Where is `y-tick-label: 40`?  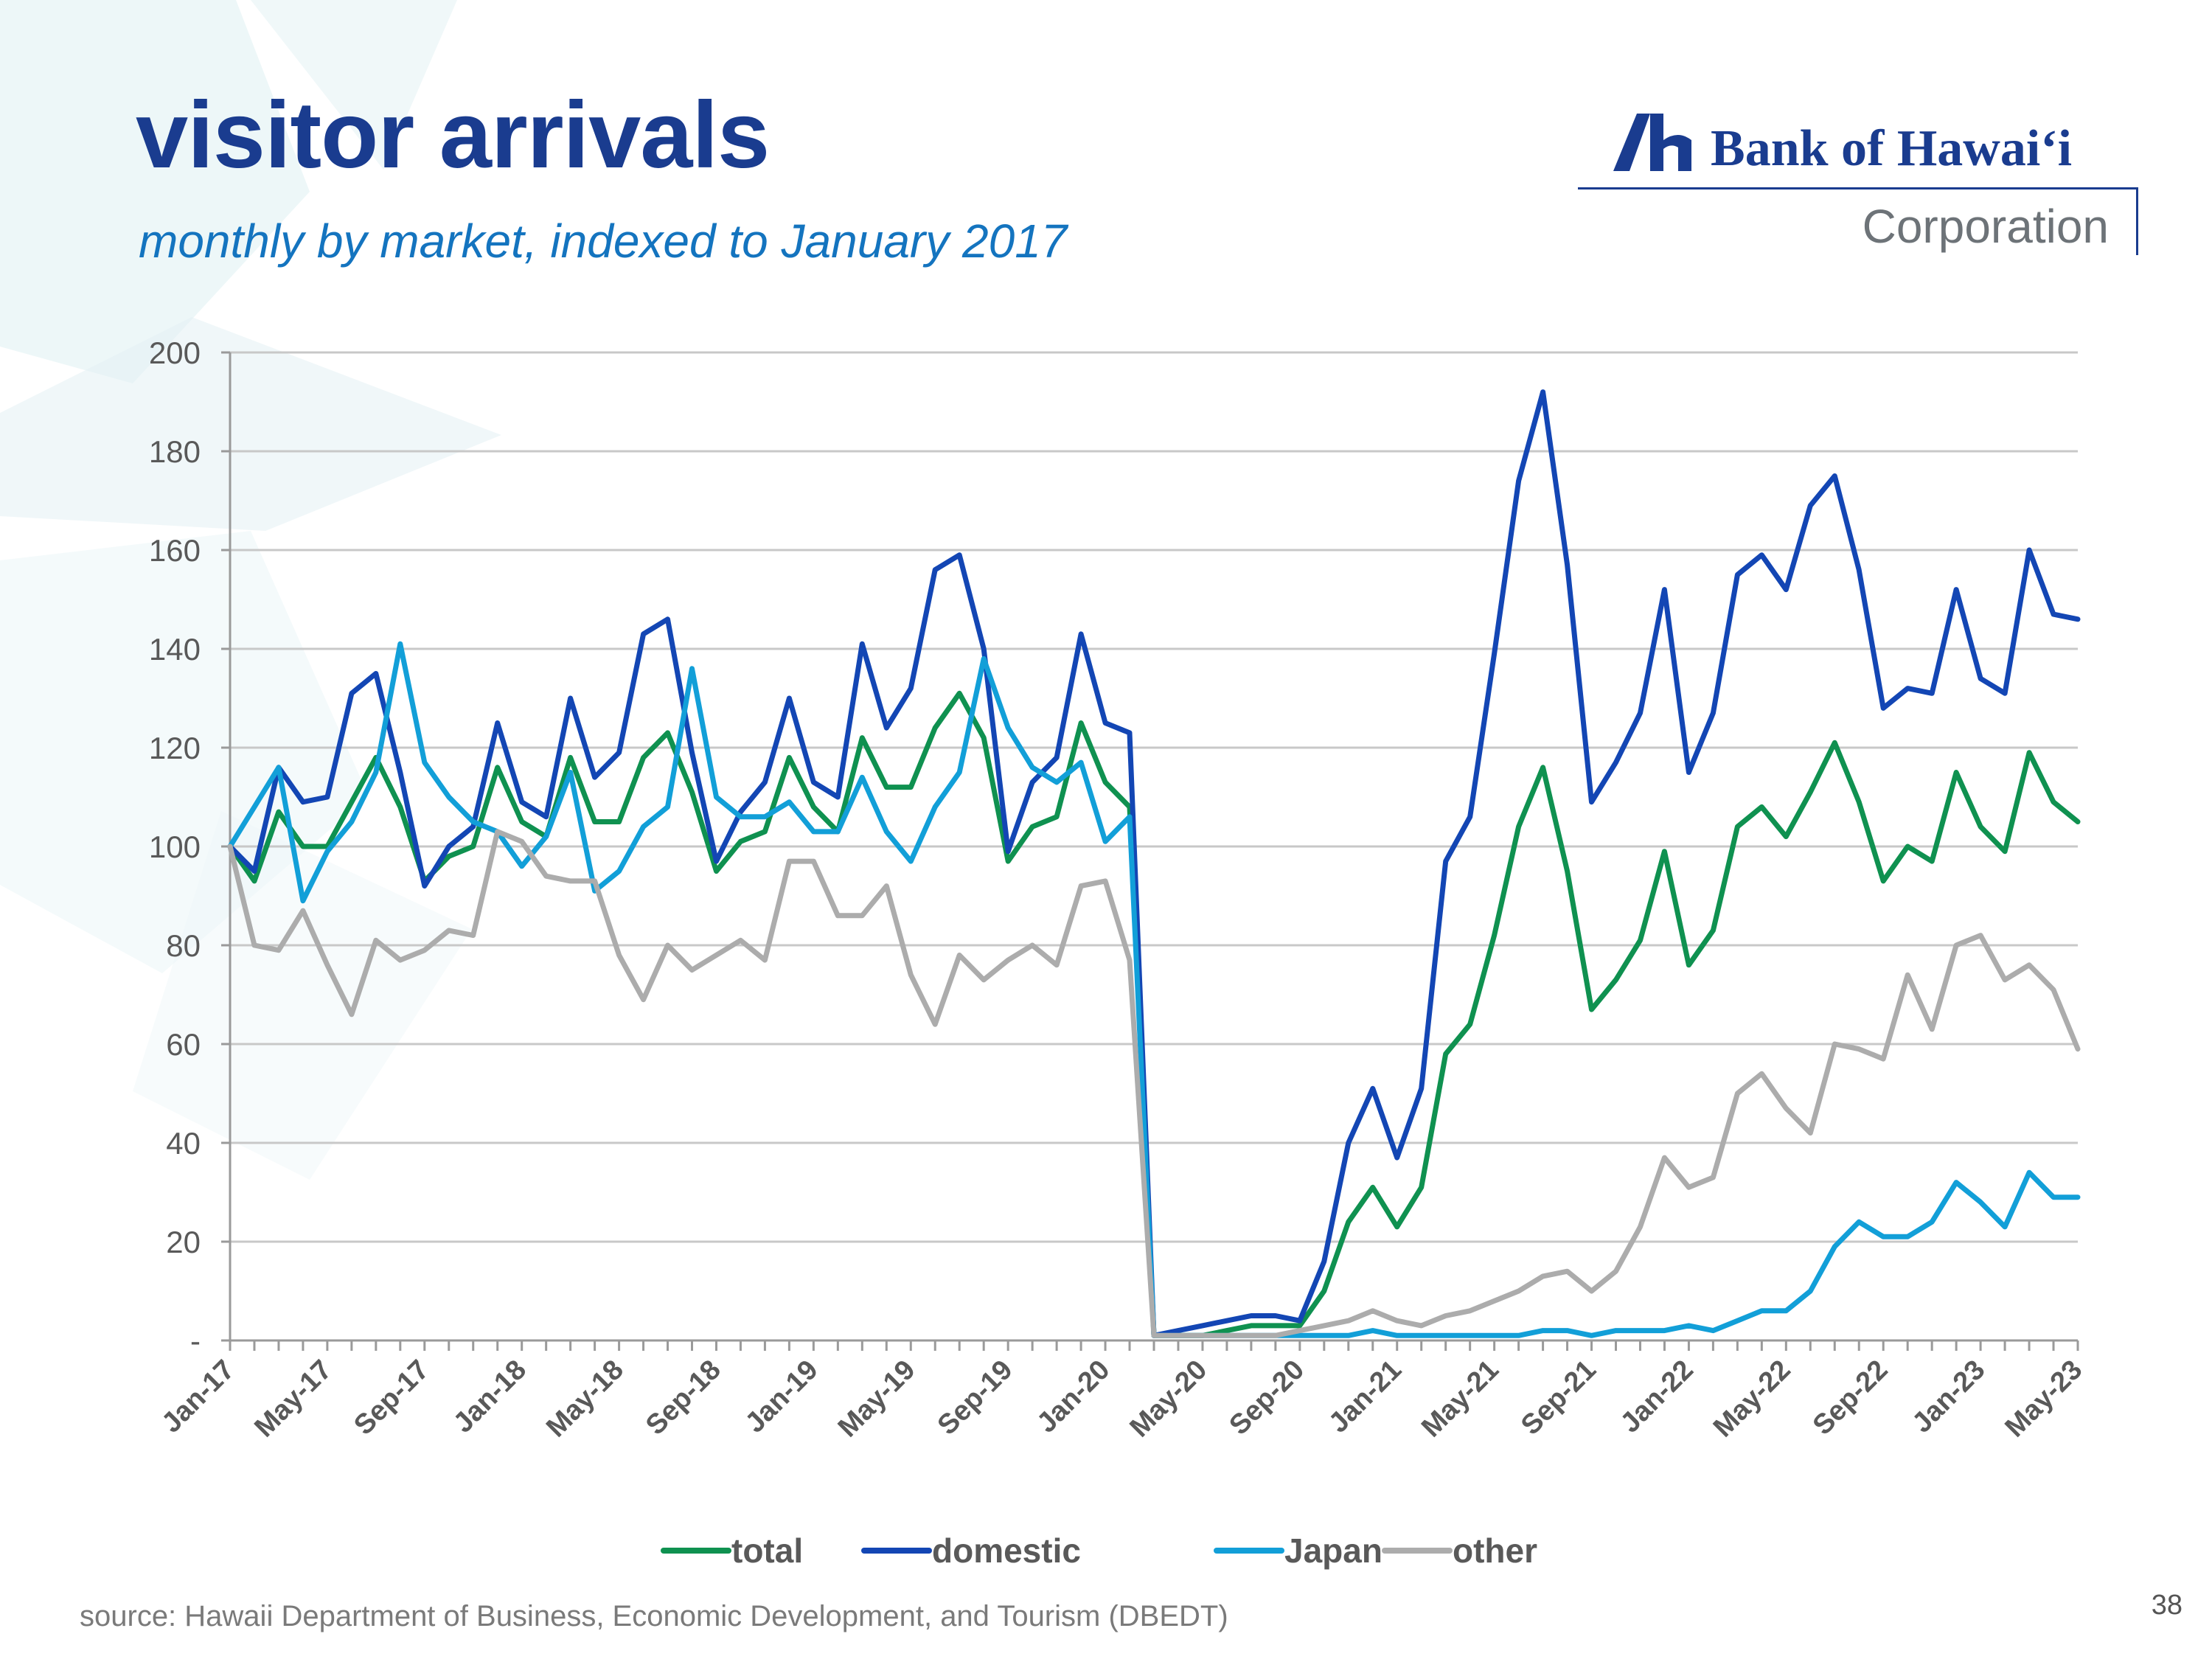
y-tick-label: 40 is located at coordinates (183, 1143).